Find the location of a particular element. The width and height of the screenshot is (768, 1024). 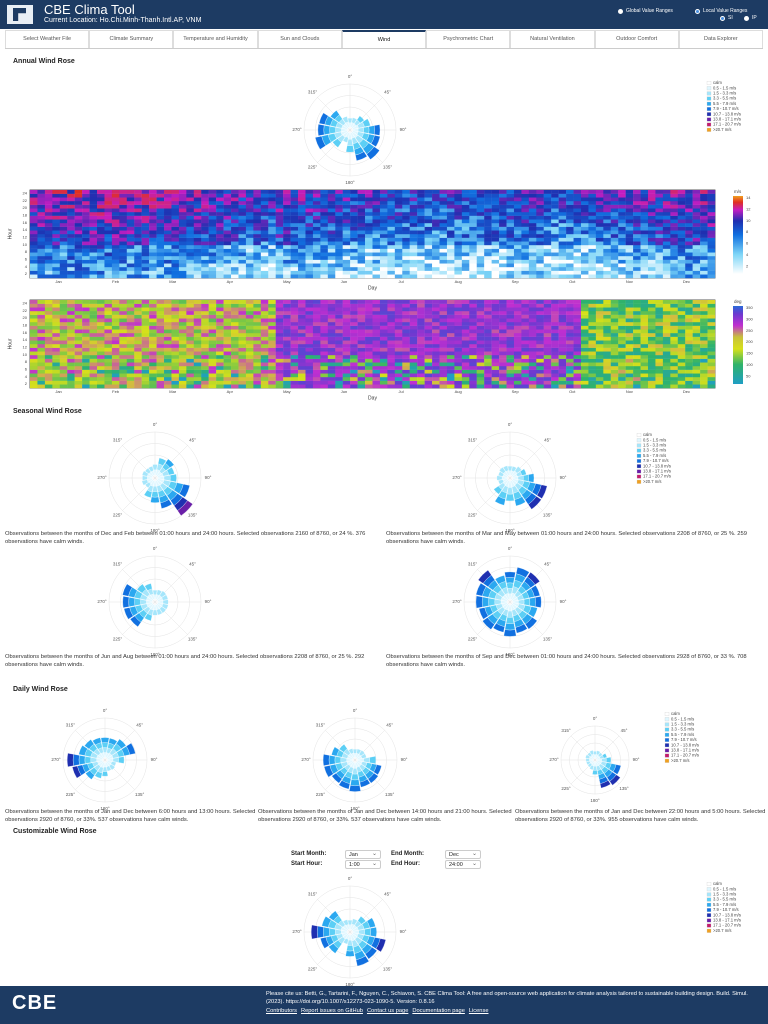

wind-rose: 0°45°90°135°180°225°270°315° is located at coordinates (354, 759).